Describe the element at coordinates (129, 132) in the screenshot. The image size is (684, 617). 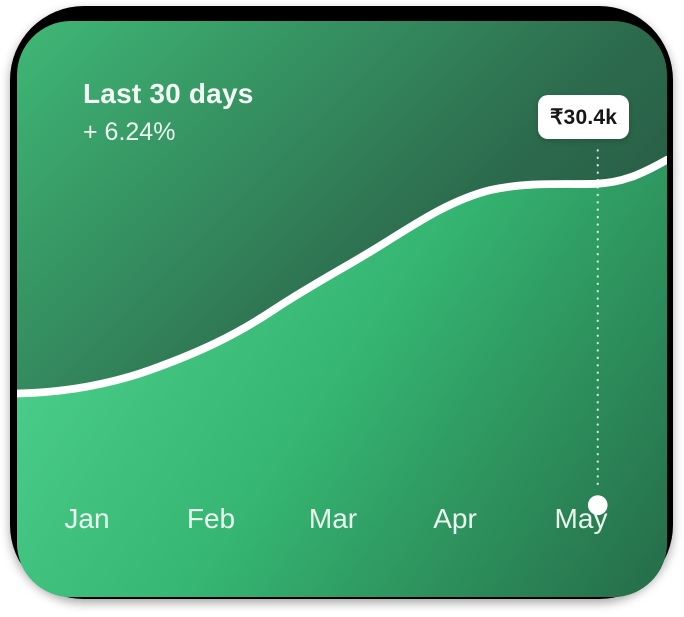
I see `change-percentage-label: + 6.24%` at that location.